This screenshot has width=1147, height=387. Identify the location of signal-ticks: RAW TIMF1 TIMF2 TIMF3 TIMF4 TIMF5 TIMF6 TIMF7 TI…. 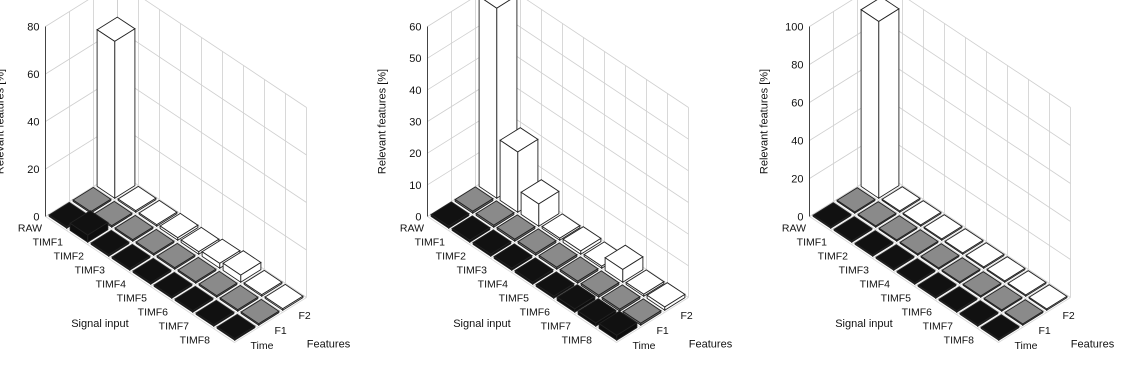
(114, 285).